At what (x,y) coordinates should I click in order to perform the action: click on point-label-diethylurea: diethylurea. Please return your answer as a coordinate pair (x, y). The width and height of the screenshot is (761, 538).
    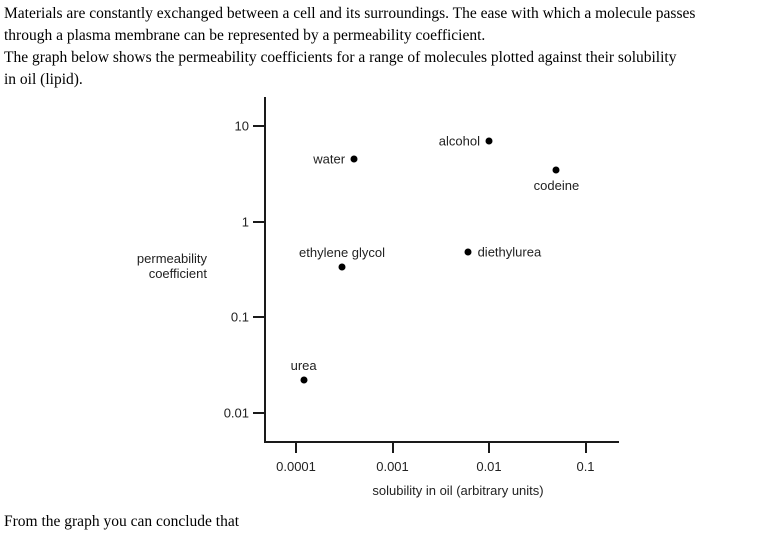
    Looking at the image, I should click on (509, 252).